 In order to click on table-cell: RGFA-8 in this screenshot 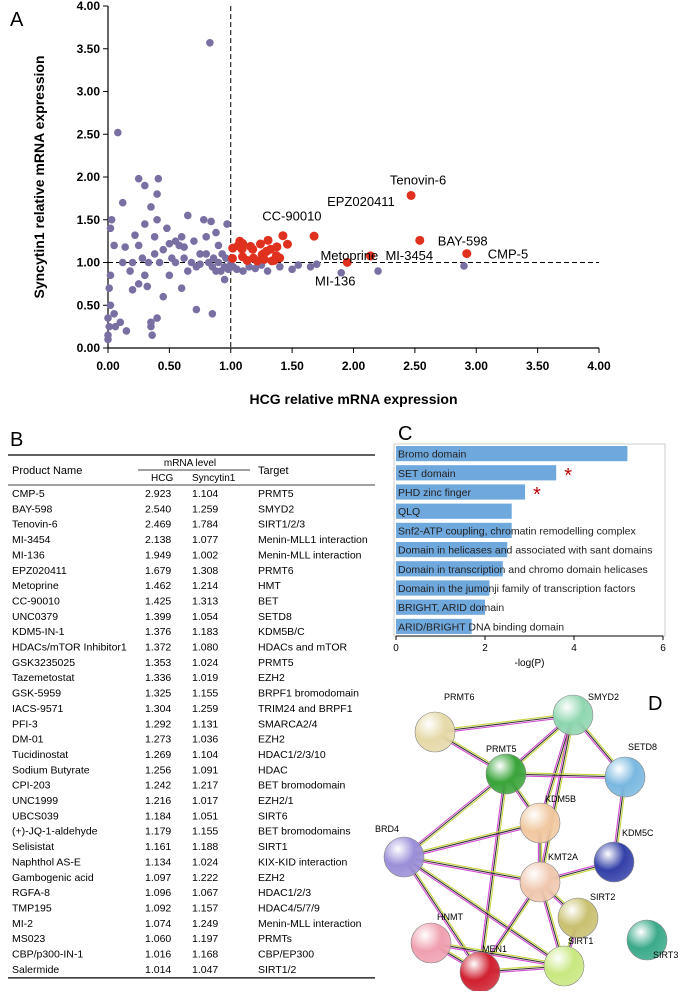, I will do `click(31, 893)`.